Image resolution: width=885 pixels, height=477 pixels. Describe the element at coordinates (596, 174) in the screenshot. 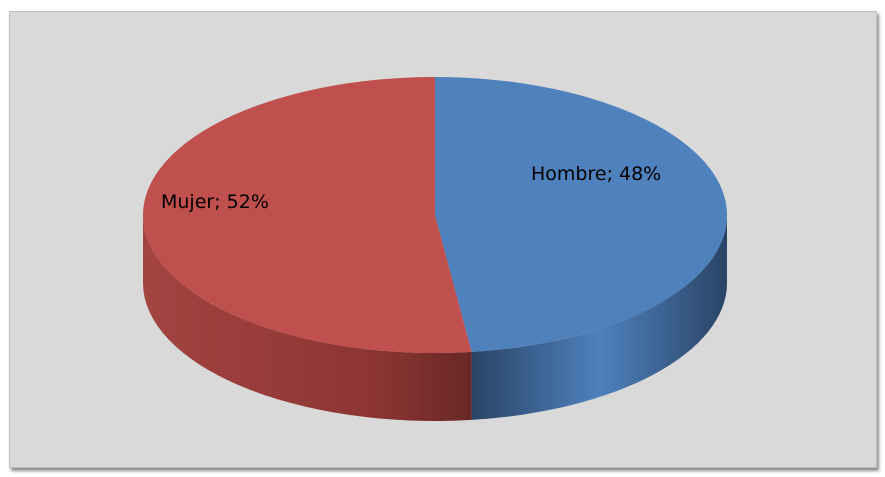

I see `slice-label-hombre: Hombre; 48%` at that location.